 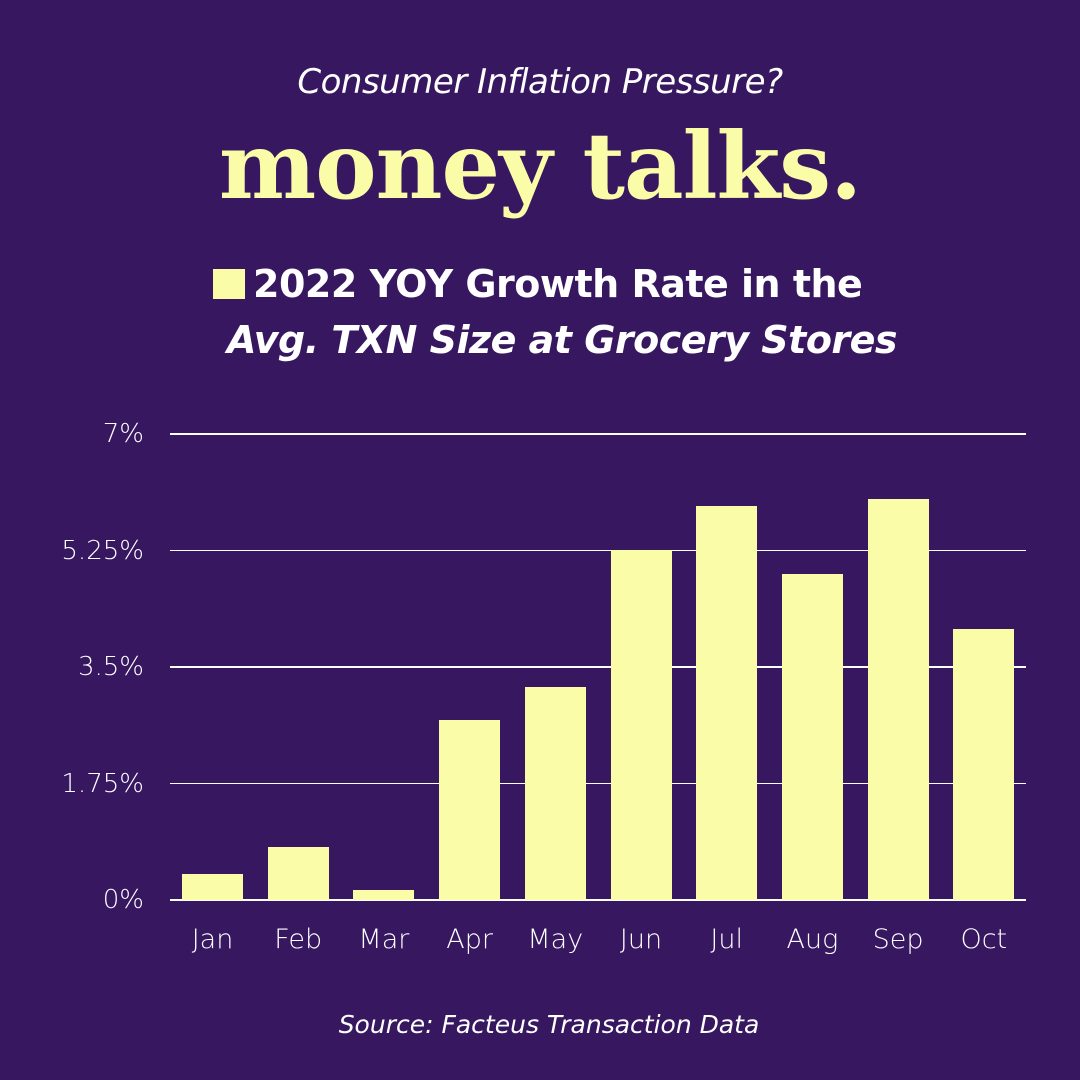 I want to click on x-tick-label: Oct, so click(x=984, y=939).